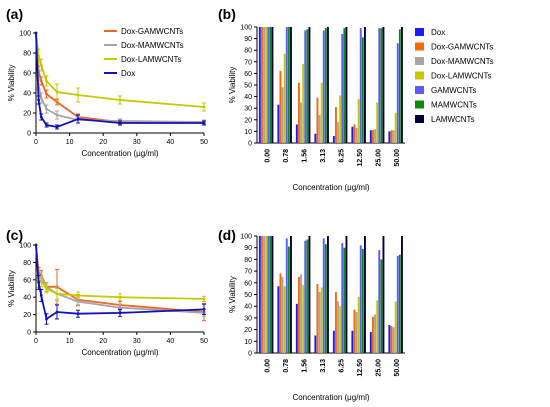  Describe the element at coordinates (227, 235) in the screenshot. I see `panel-label: (d)` at that location.